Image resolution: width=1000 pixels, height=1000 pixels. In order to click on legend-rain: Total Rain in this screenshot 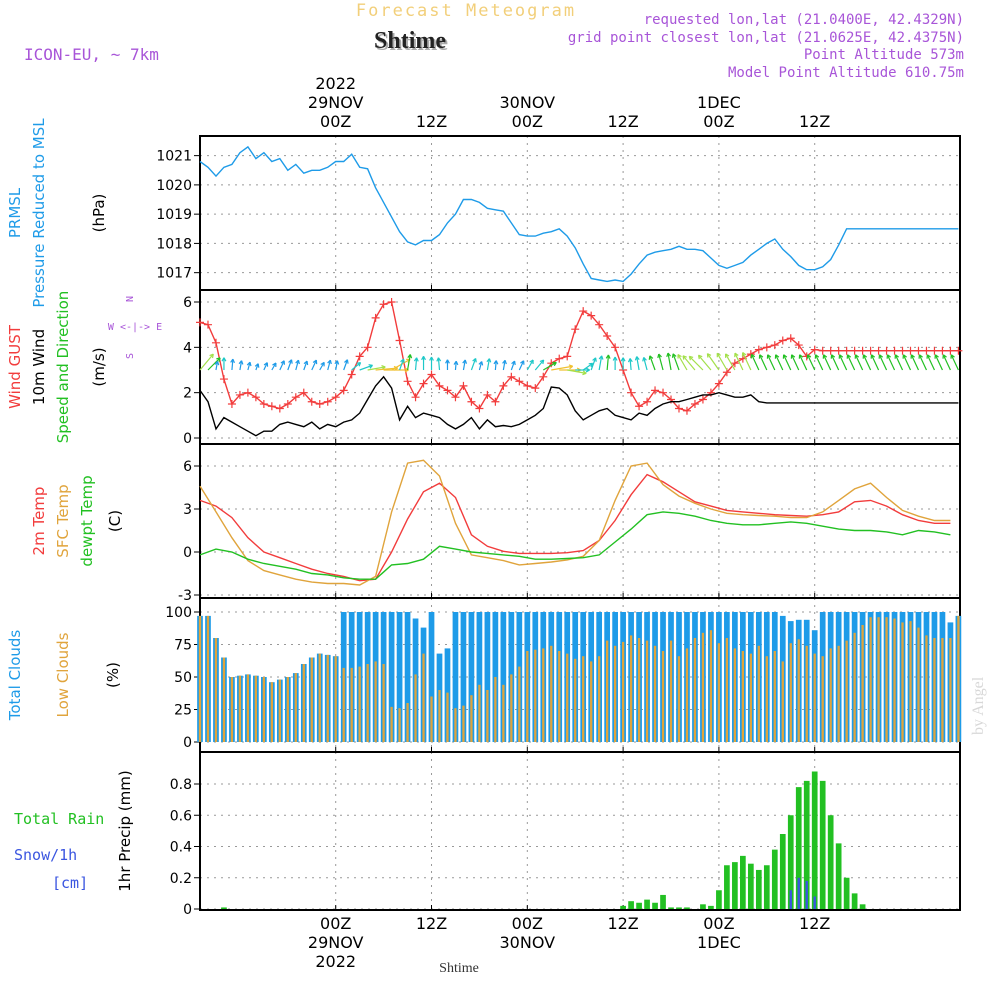, I will do `click(59, 819)`.